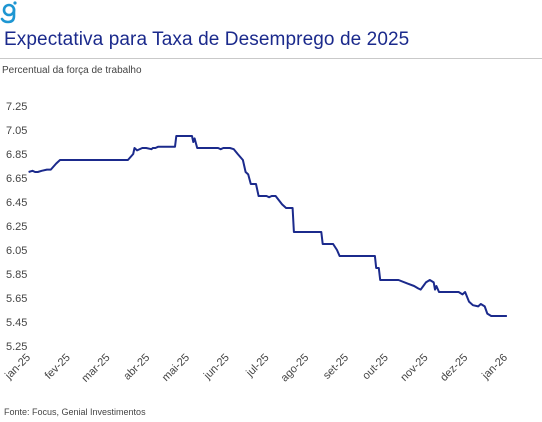 Image resolution: width=542 pixels, height=422 pixels. Describe the element at coordinates (16, 179) in the screenshot. I see `y-tick-label: 6.65` at that location.